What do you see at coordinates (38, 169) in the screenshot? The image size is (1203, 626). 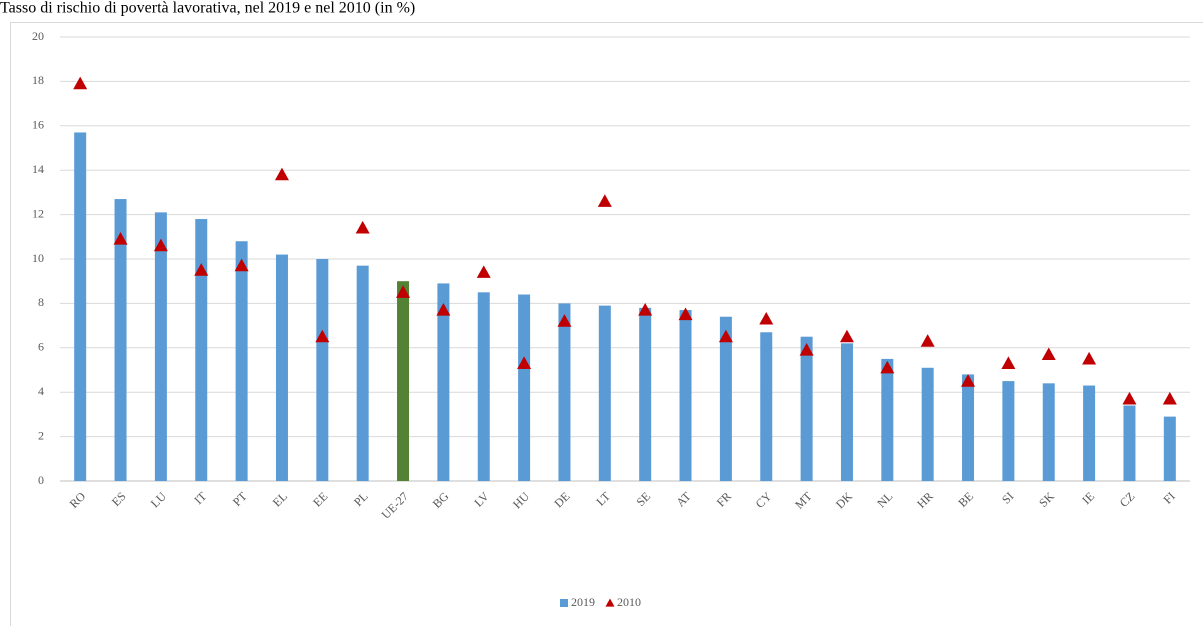 I see `y-tick-label: 14` at bounding box center [38, 169].